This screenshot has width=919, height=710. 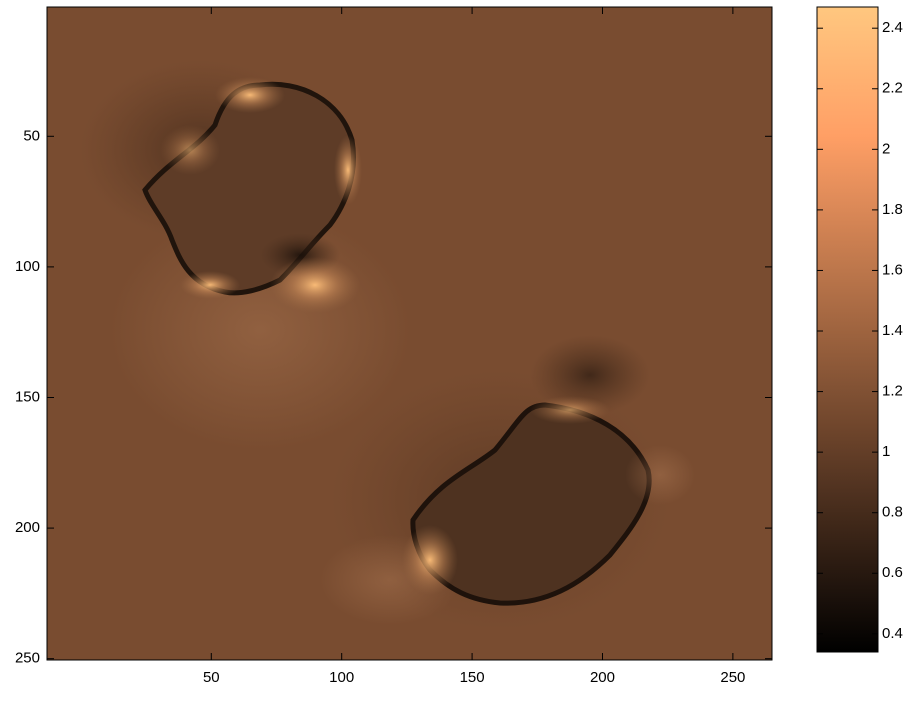 What do you see at coordinates (602, 677) in the screenshot?
I see `x-tick-label: 200` at bounding box center [602, 677].